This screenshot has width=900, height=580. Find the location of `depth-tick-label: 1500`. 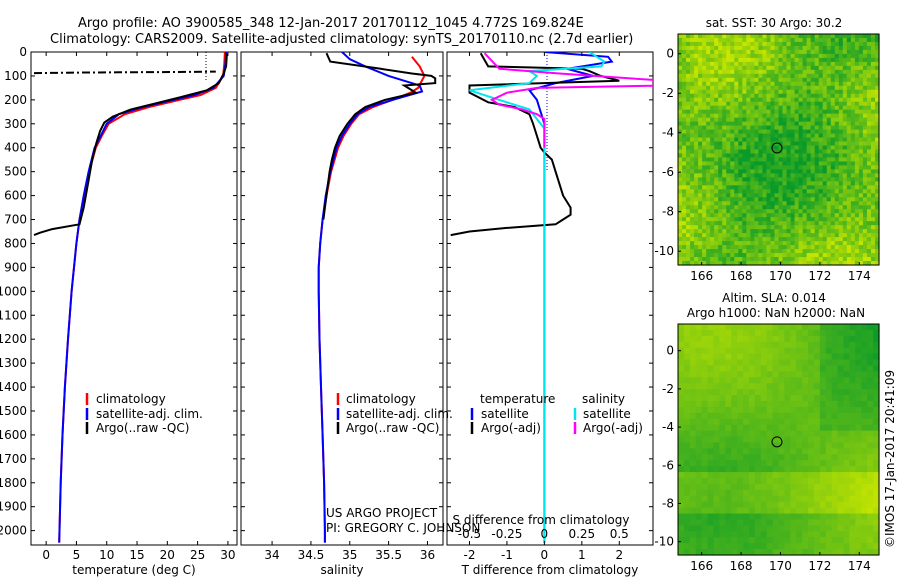

depth-tick-label: 1500 is located at coordinates (13, 411).